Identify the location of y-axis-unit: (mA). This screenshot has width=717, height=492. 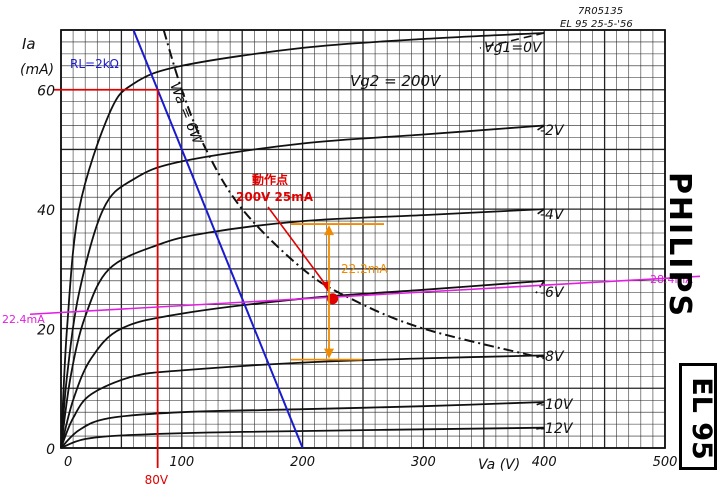
(37, 70).